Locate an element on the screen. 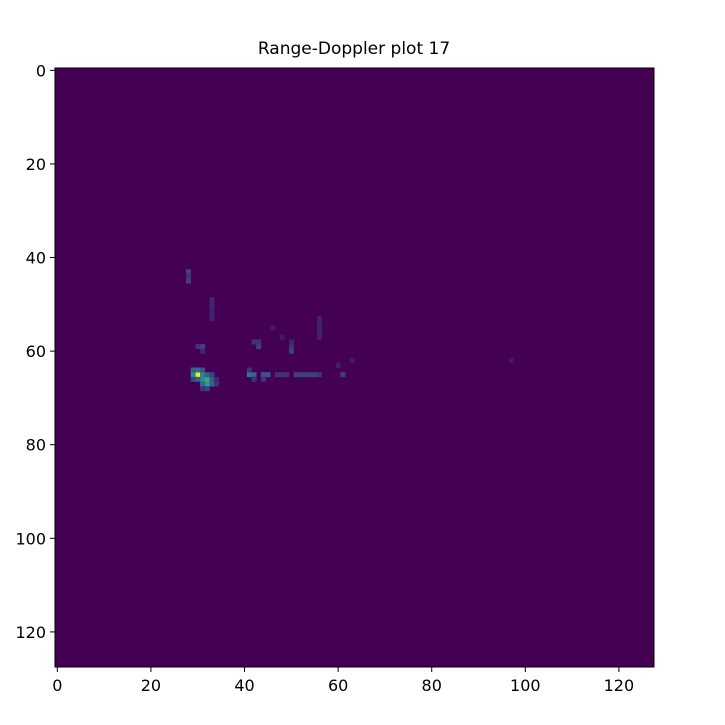  x-tick-label: 120 is located at coordinates (619, 685).